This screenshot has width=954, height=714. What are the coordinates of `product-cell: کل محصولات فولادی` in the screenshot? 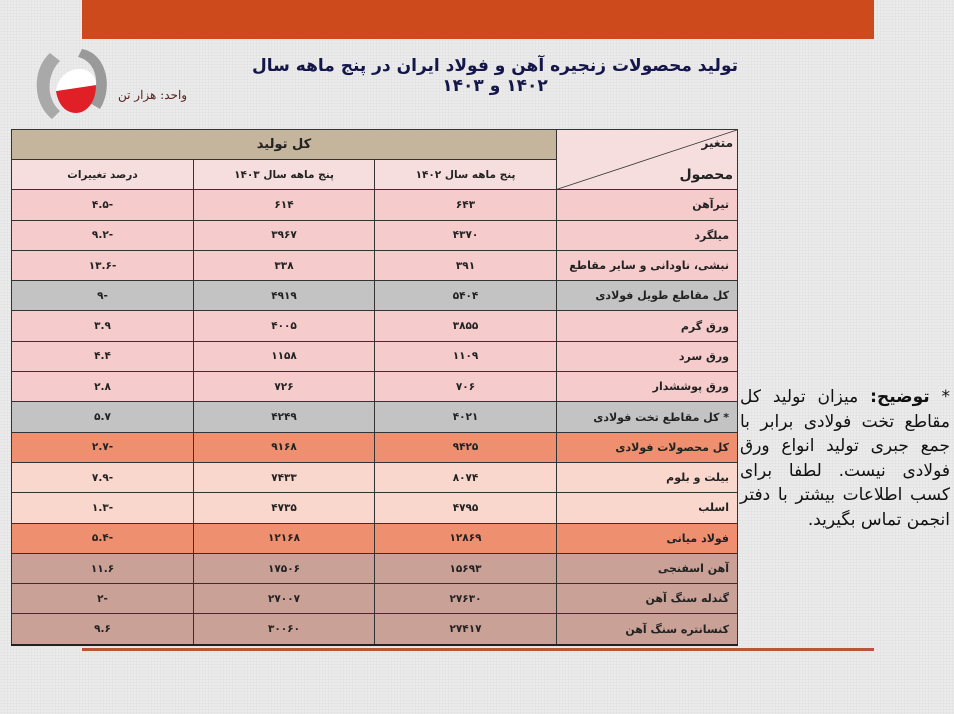 It's located at (647, 447).